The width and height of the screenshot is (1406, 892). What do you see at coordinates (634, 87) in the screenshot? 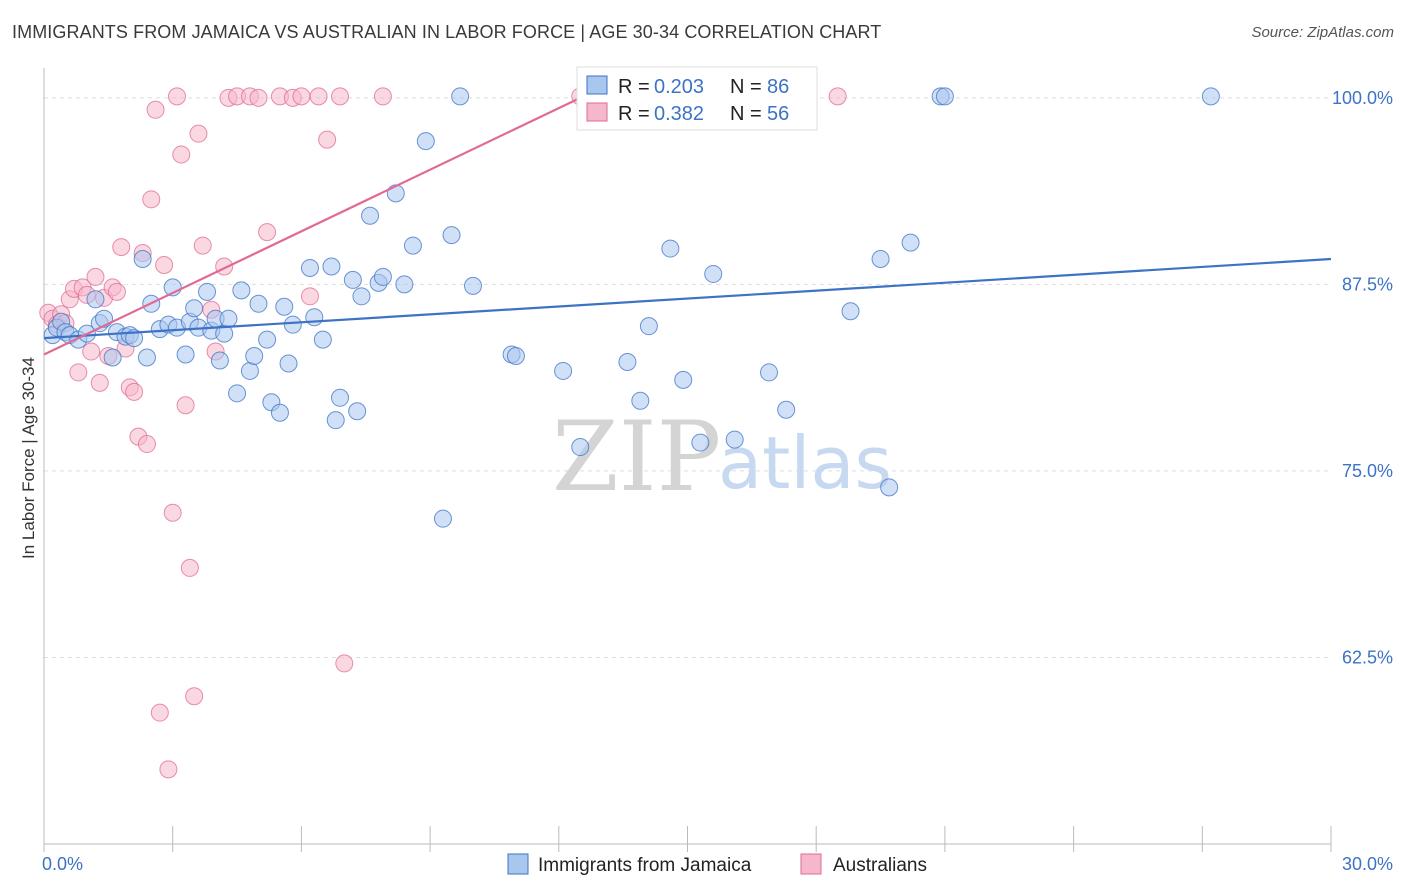
I see `legend-r-label-1: R =` at bounding box center [634, 87].